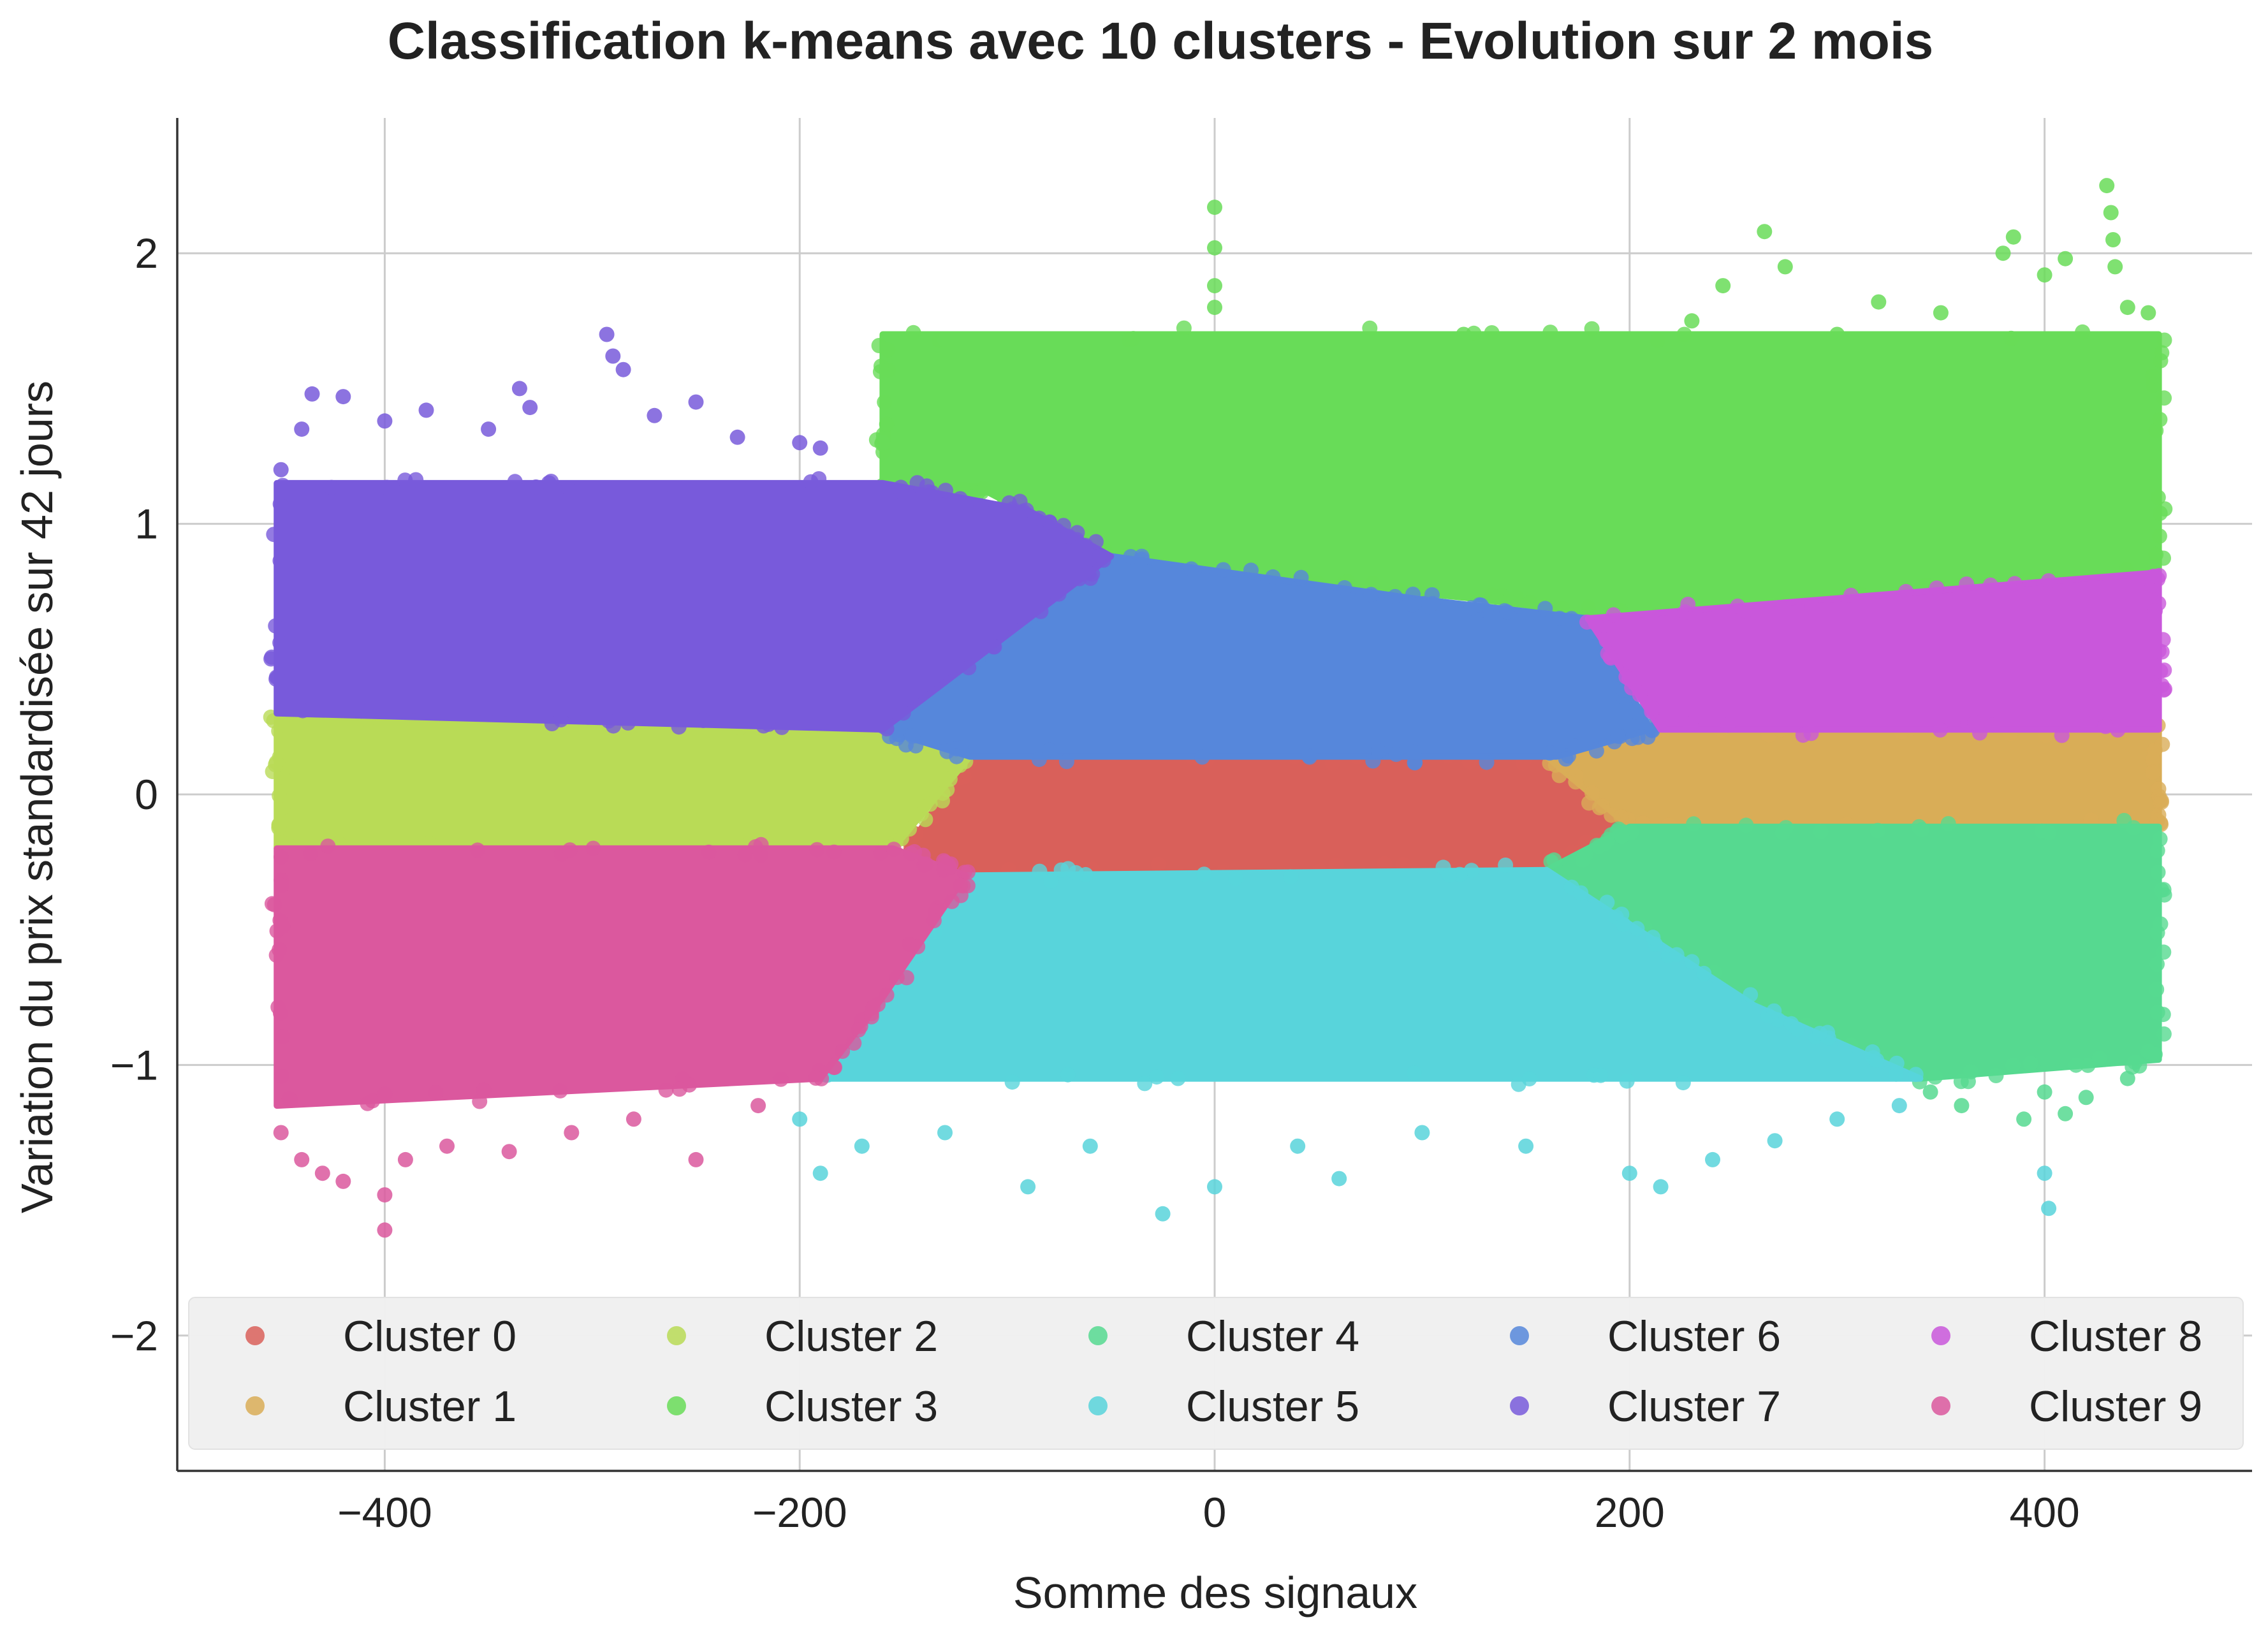 The height and width of the screenshot is (1636, 2268). What do you see at coordinates (429, 1406) in the screenshot?
I see `legend-label-cluster-1: Cluster 1` at bounding box center [429, 1406].